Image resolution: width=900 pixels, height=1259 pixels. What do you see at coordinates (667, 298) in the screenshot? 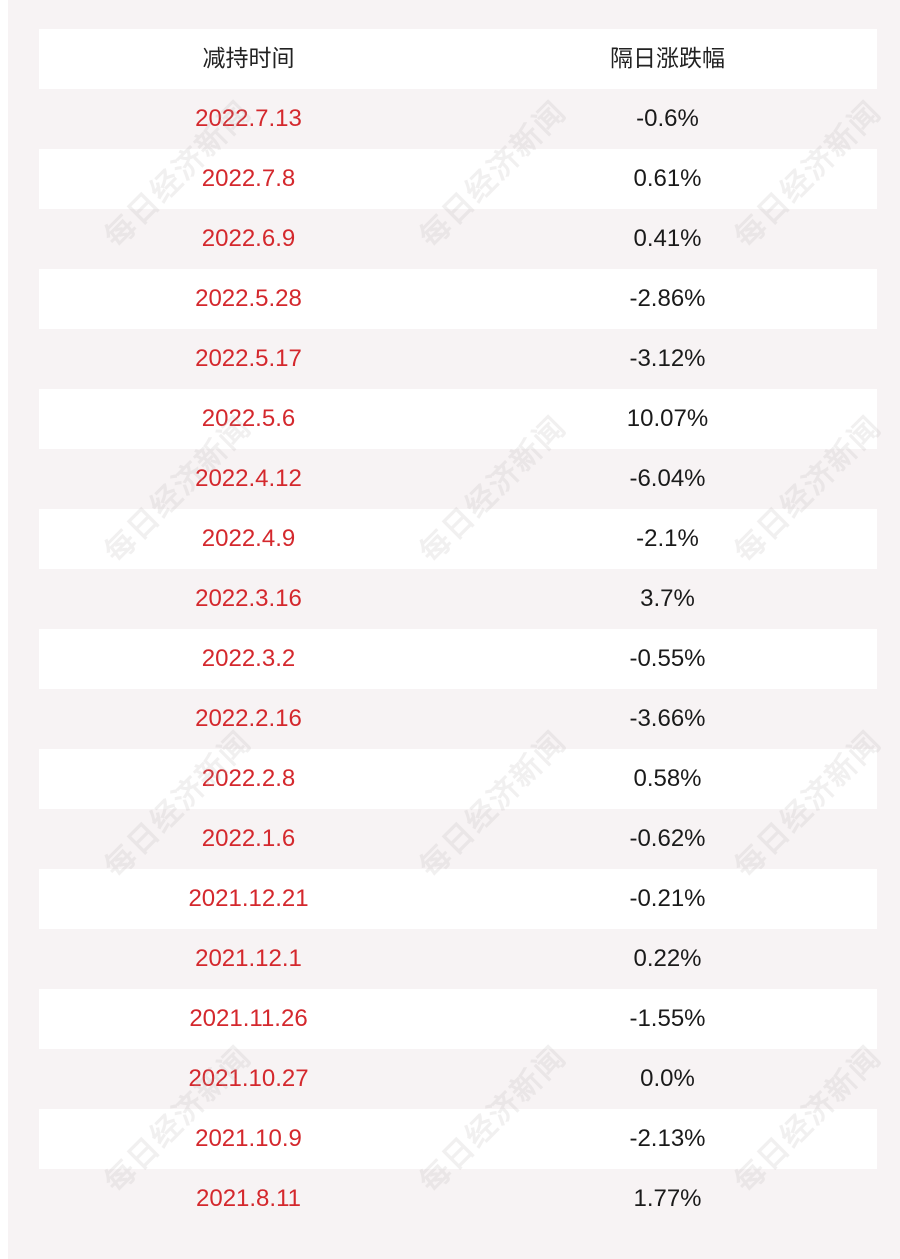
I see `change-cell: -2.86%` at bounding box center [667, 298].